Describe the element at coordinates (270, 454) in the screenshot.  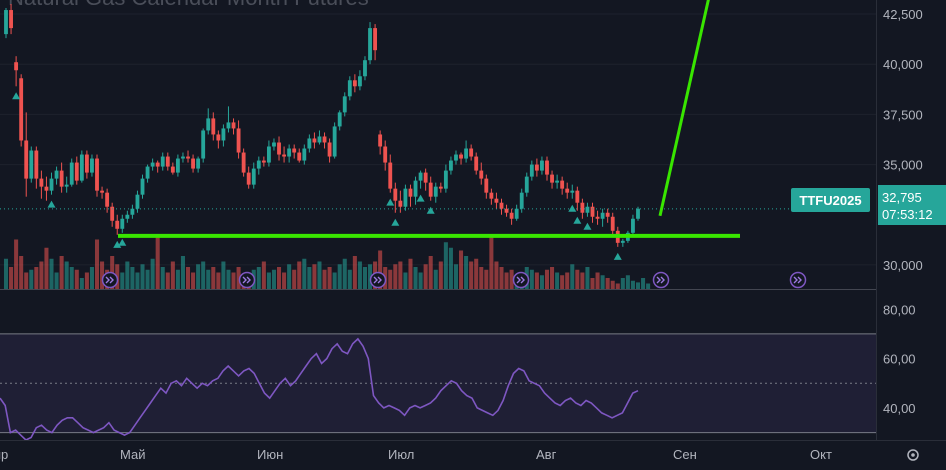
I see `time-tick-label-2: Июн` at that location.